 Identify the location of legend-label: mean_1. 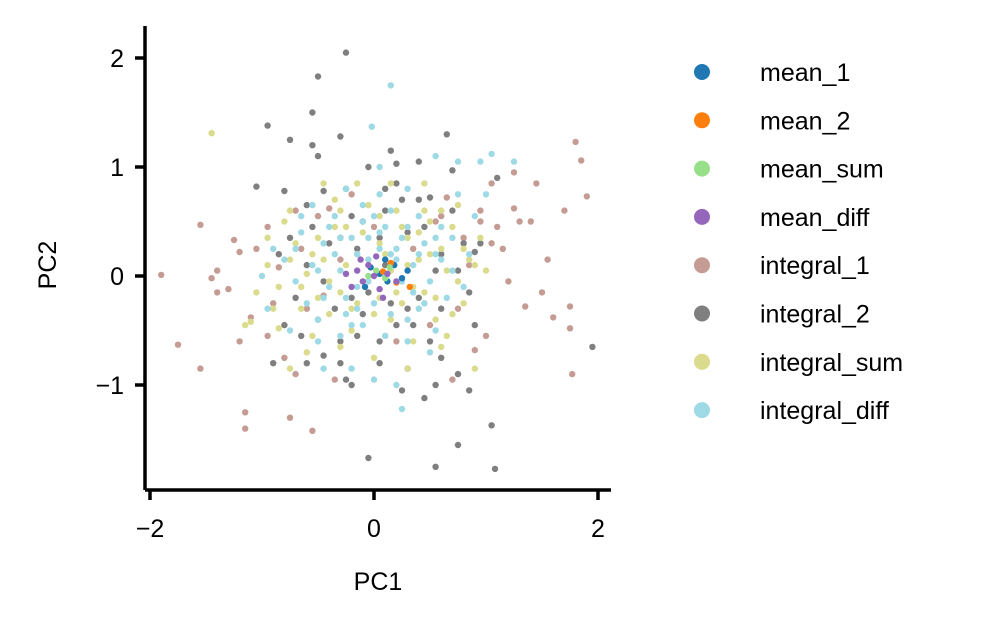
(805, 73).